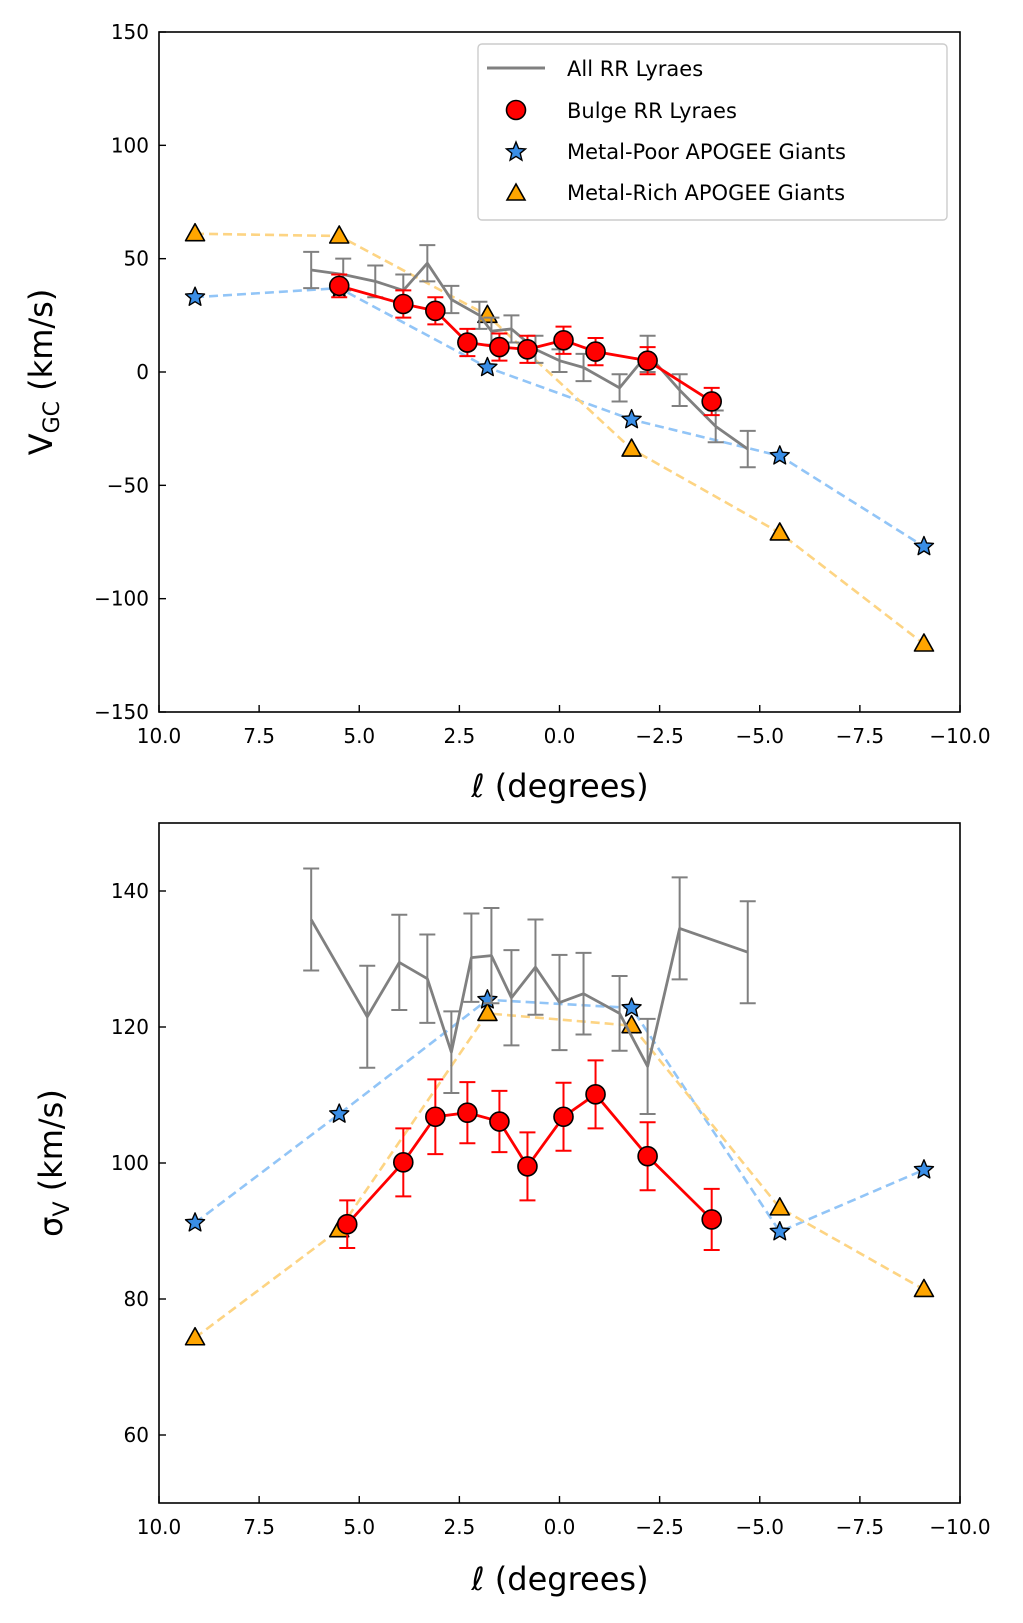 Image resolution: width=1023 pixels, height=1623 pixels. I want to click on velocity-y-tick-label: 150, so click(130, 32).